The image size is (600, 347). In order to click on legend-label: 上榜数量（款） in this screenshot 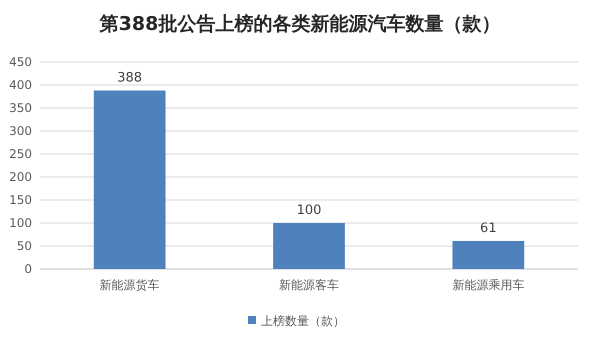, I will do `click(303, 321)`.